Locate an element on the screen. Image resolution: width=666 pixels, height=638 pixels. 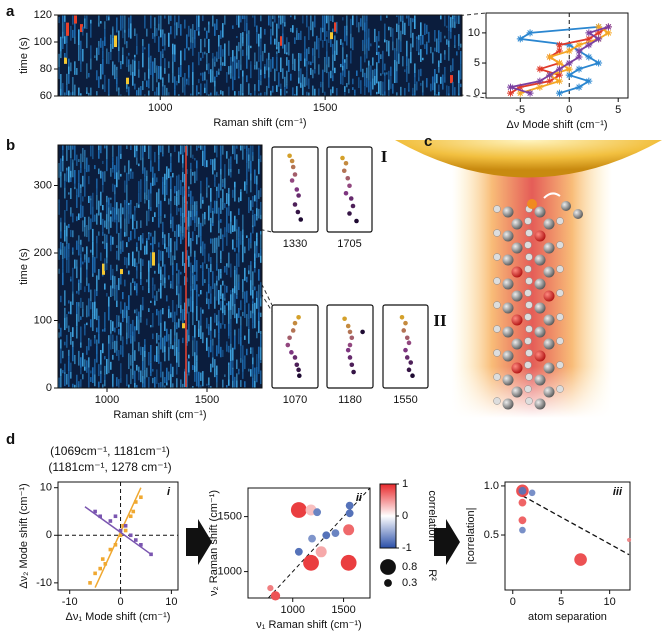
y-tick-label: -10 is located at coordinates (44, 583).